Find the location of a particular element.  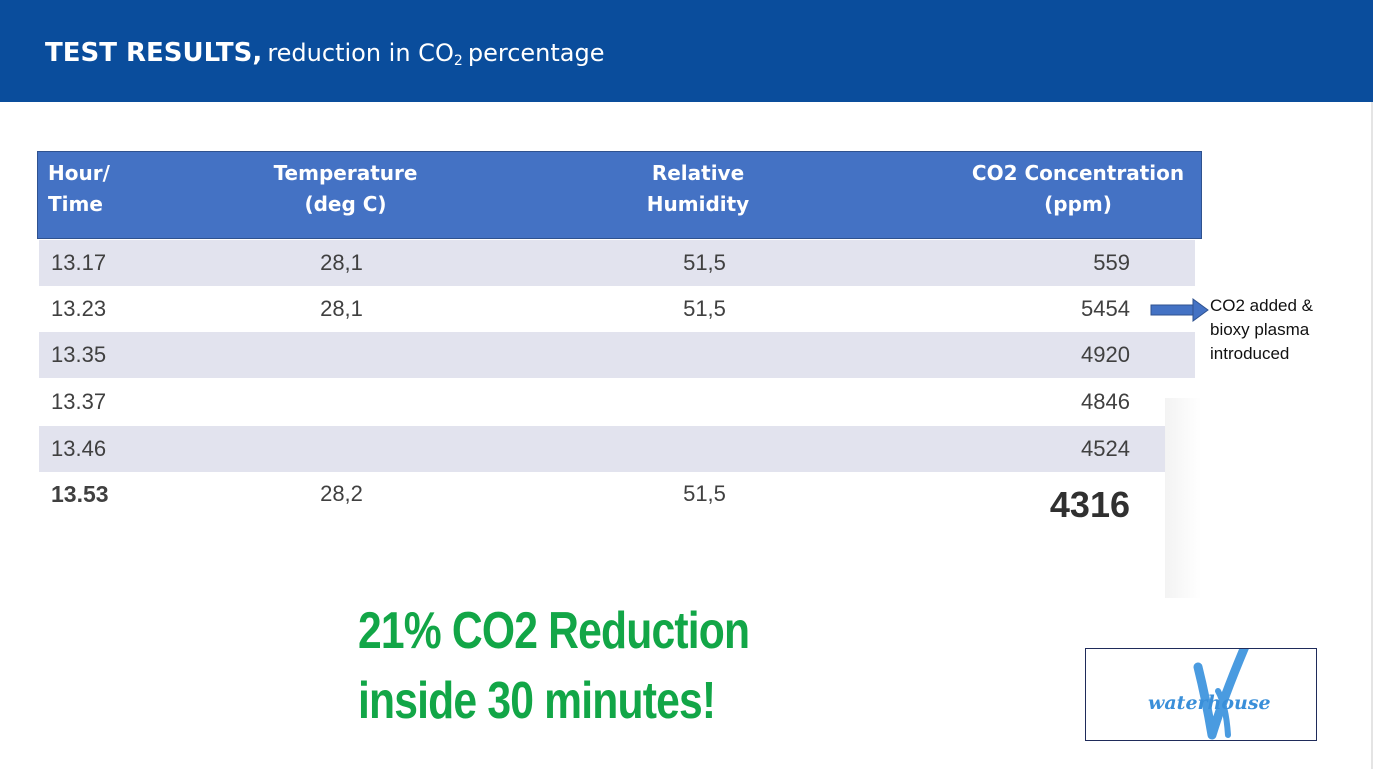

col-header-temperature: Temperature (deg C) is located at coordinates (345, 188).